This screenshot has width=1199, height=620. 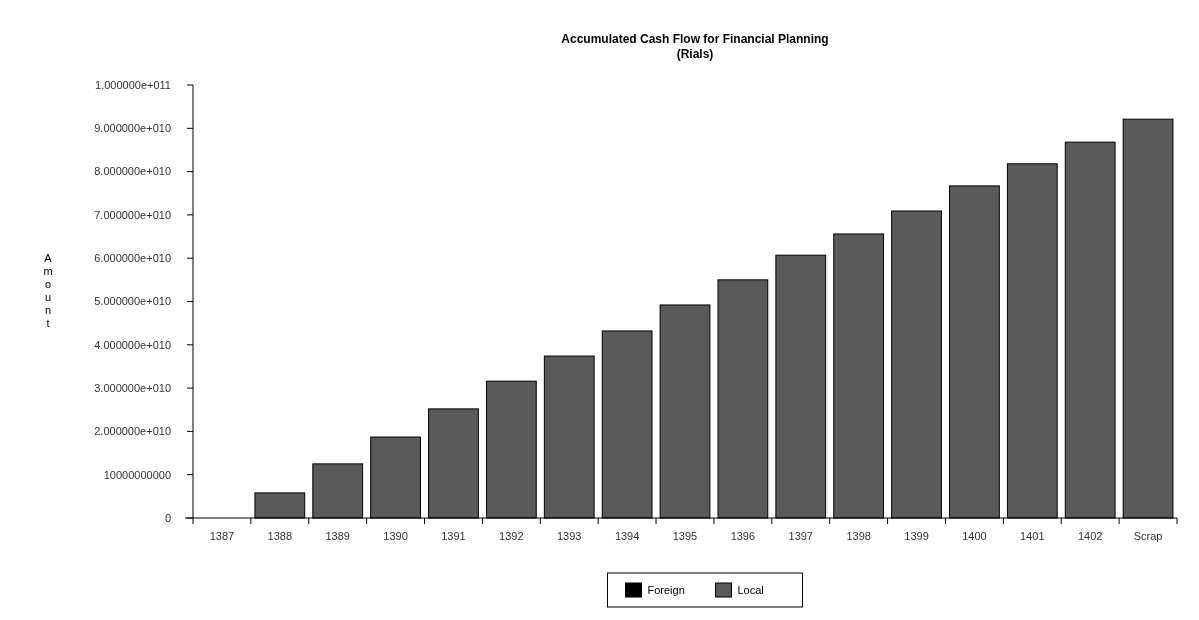 I want to click on x-tick-label: 1396, so click(x=743, y=536).